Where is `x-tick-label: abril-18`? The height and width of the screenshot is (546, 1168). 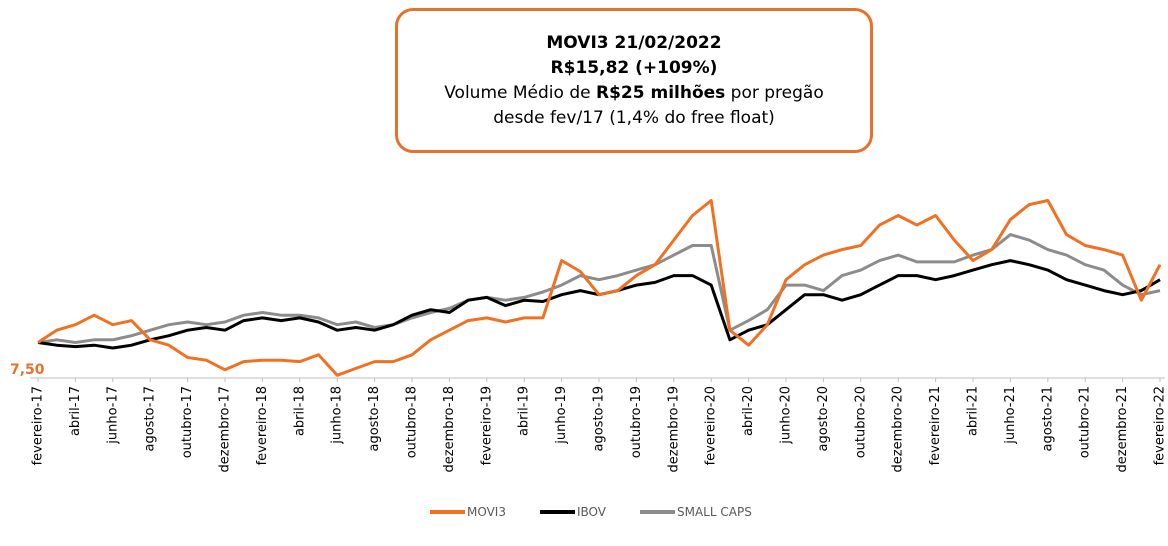 x-tick-label: abril-18 is located at coordinates (299, 411).